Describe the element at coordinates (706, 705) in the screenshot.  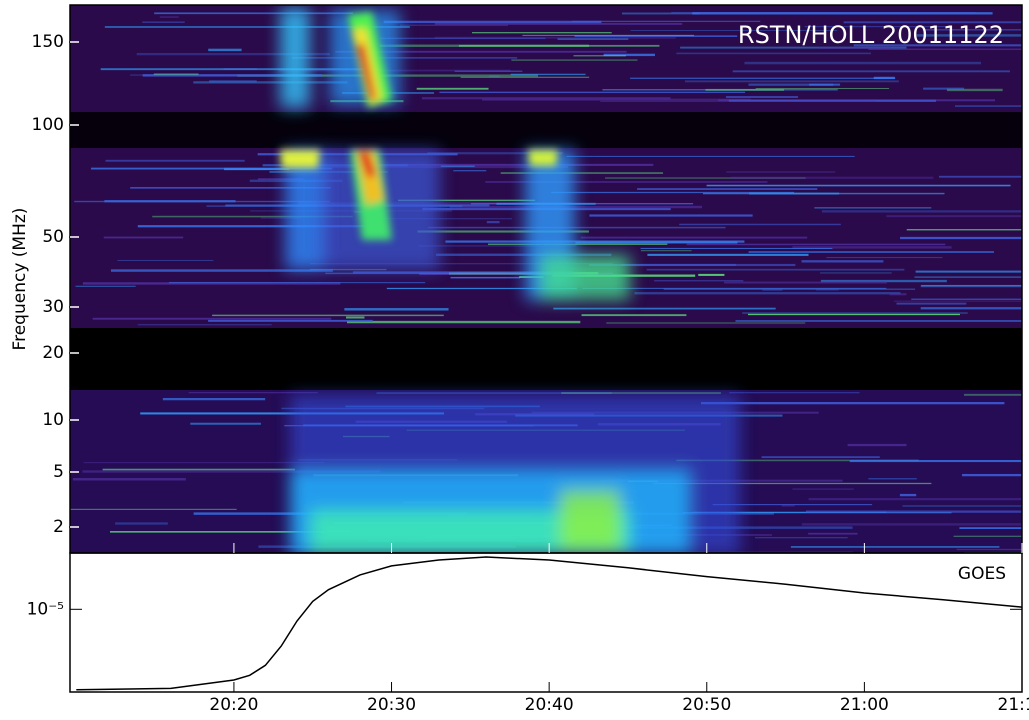
I see `x-tick-label: 20:50` at that location.